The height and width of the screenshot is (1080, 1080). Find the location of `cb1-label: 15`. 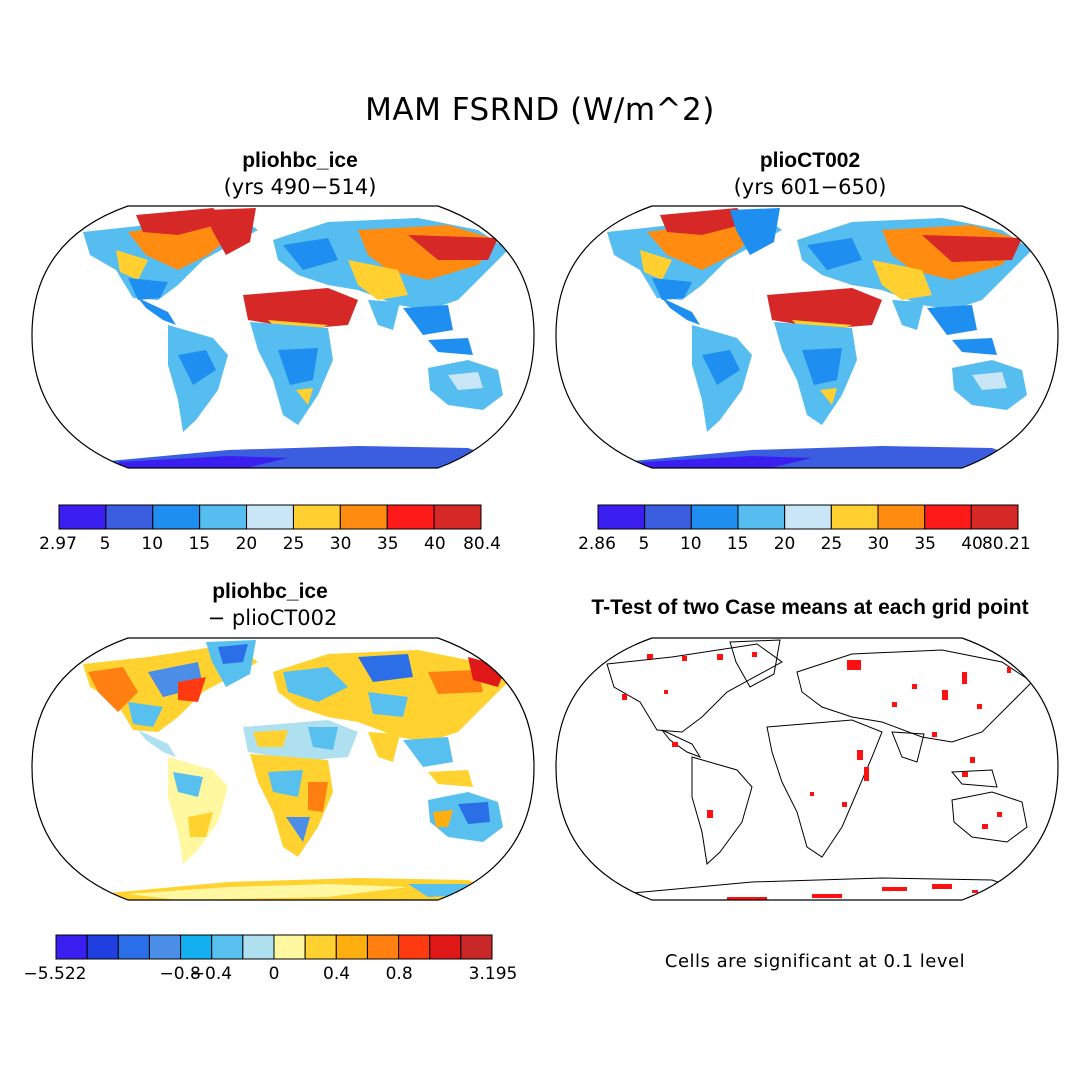

cb1-label: 15 is located at coordinates (199, 544).